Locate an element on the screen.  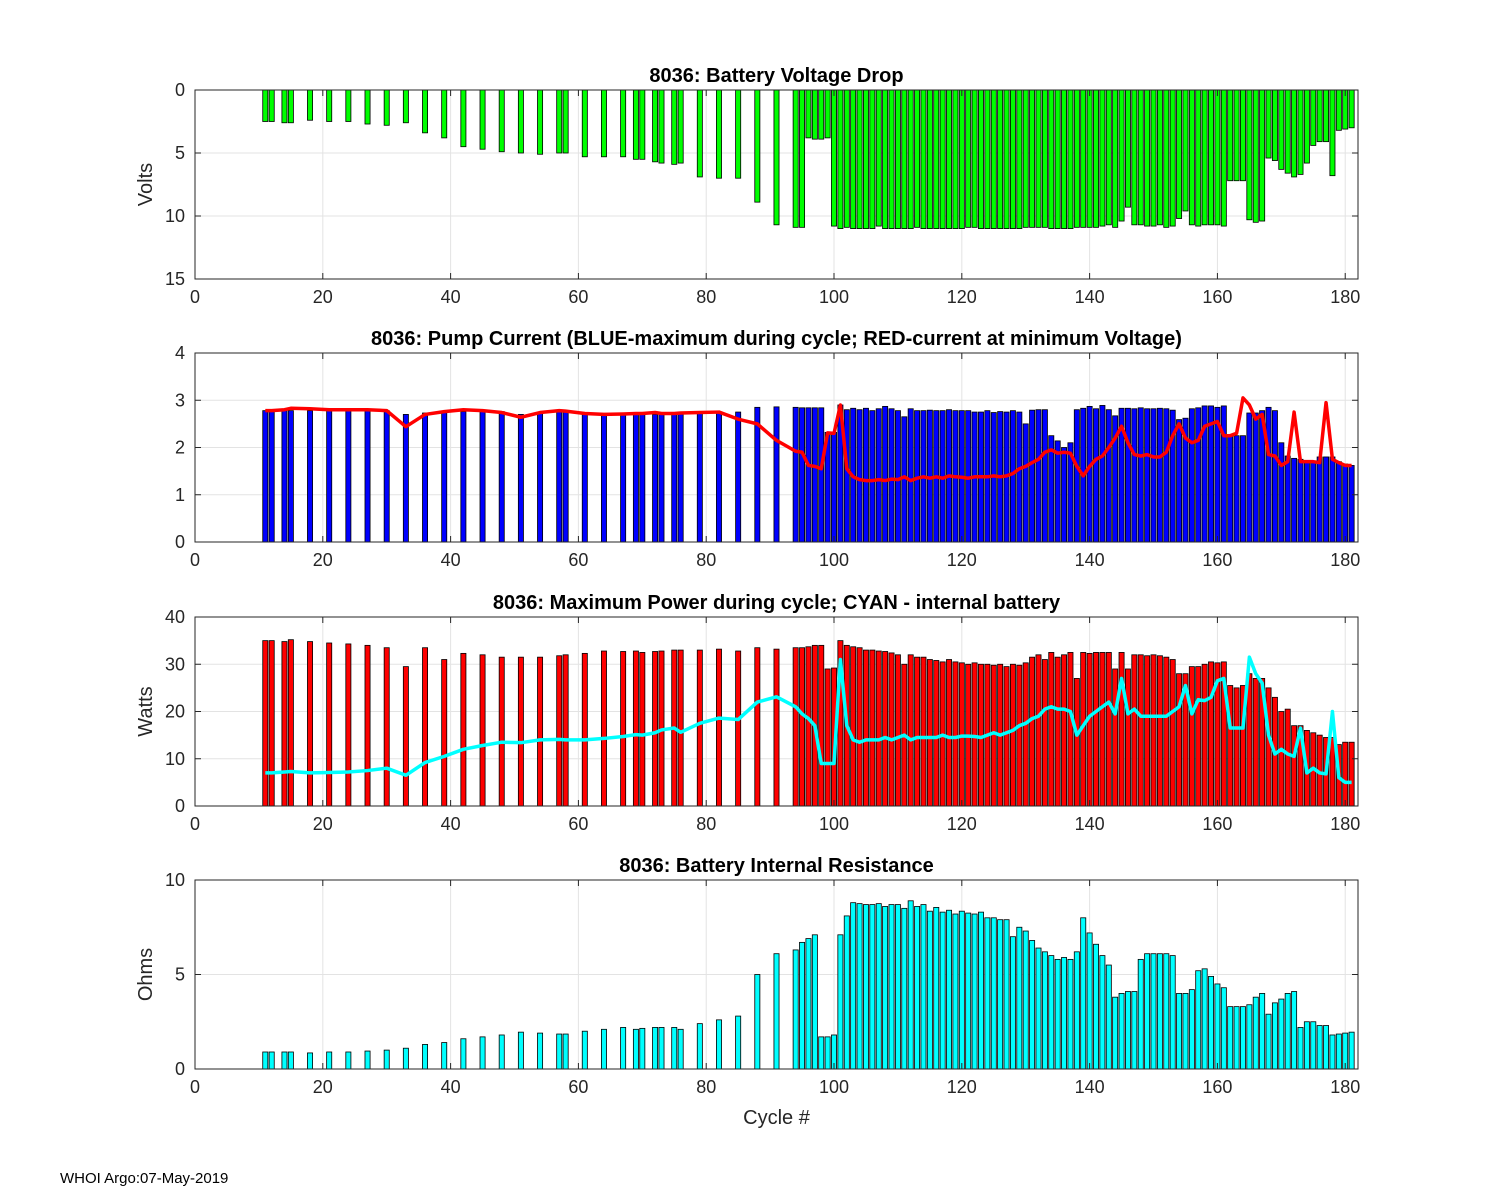
y-tick-label: 15 is located at coordinates (175, 279).